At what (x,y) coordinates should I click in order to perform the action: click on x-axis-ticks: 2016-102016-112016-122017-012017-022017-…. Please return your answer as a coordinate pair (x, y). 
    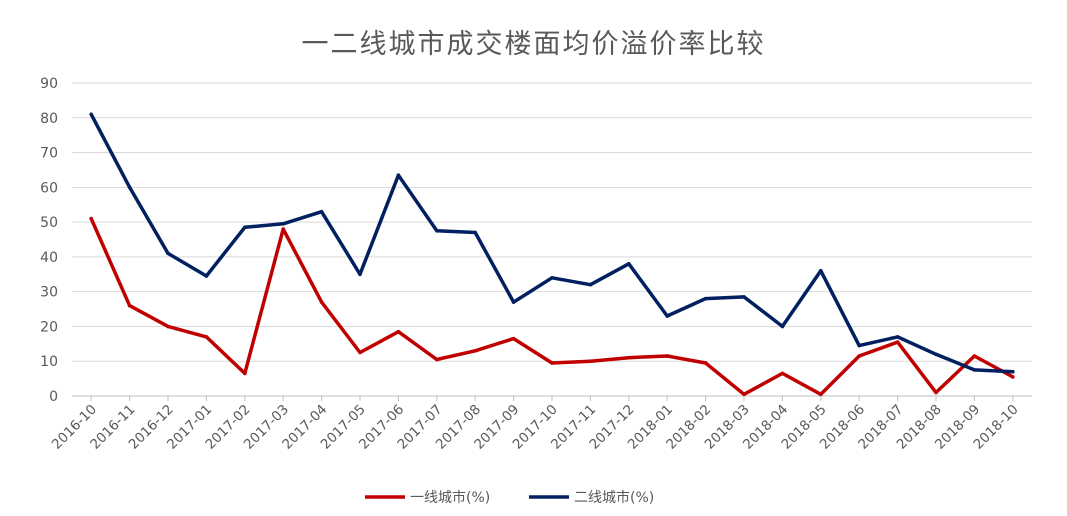
    Looking at the image, I should click on (535, 424).